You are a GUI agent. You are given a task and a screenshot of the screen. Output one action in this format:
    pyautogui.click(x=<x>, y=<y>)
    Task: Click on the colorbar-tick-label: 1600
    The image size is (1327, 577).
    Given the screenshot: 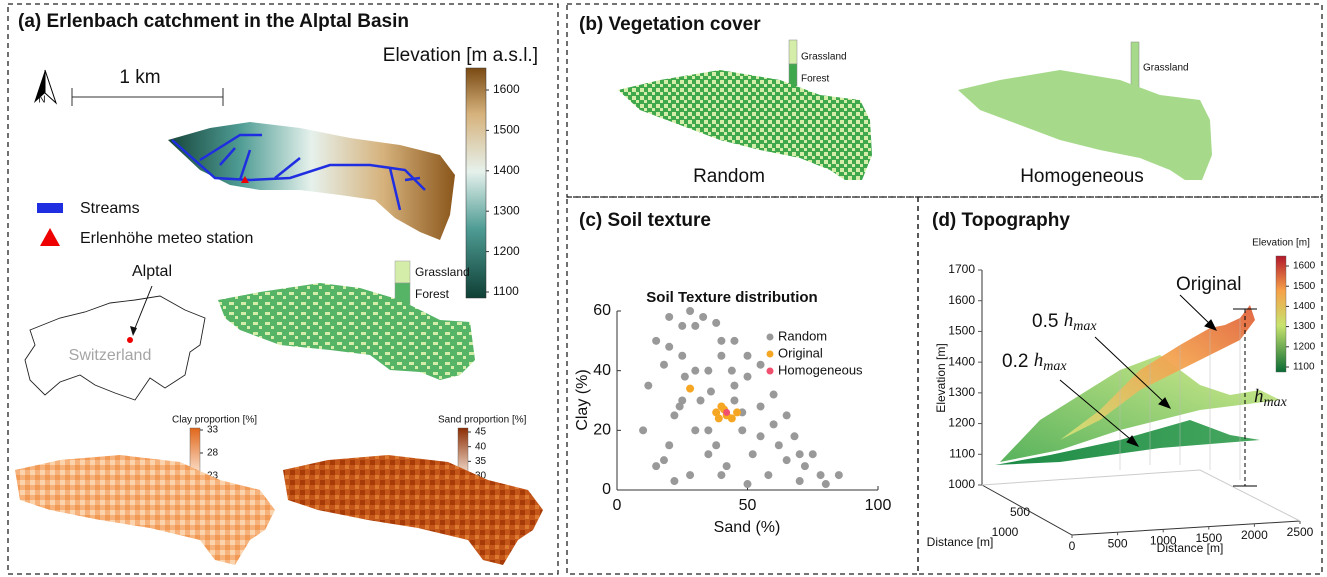 What is the action you would take?
    pyautogui.click(x=1304, y=266)
    